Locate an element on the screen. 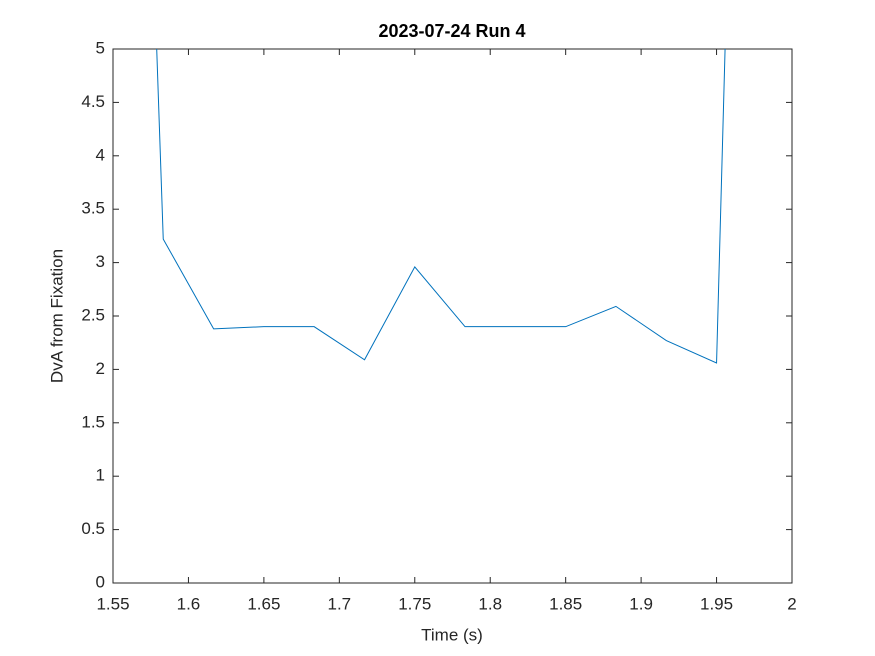  x-tick-label: 1.6 is located at coordinates (189, 603).